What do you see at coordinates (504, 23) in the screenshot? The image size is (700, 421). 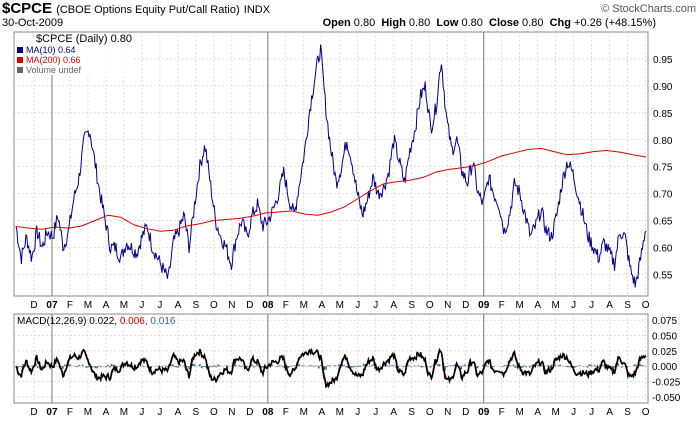 I see `close-label: Close` at bounding box center [504, 23].